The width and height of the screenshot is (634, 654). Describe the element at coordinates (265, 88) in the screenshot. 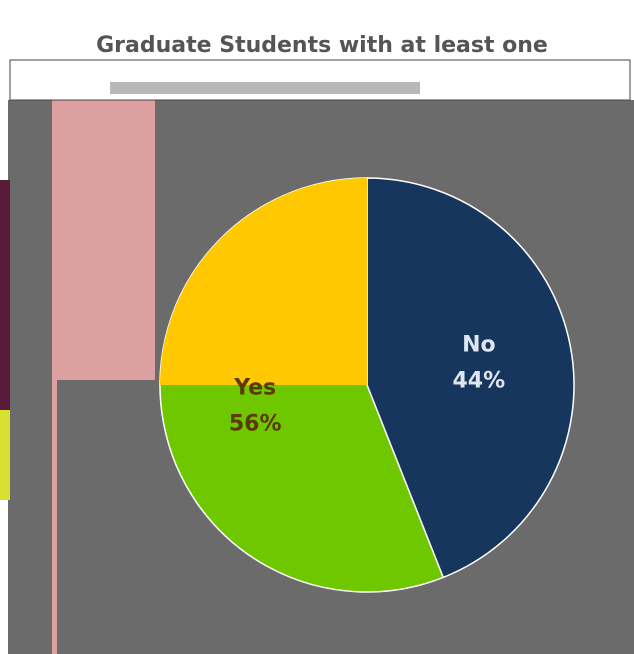

I see `glitch-subtitle` at that location.